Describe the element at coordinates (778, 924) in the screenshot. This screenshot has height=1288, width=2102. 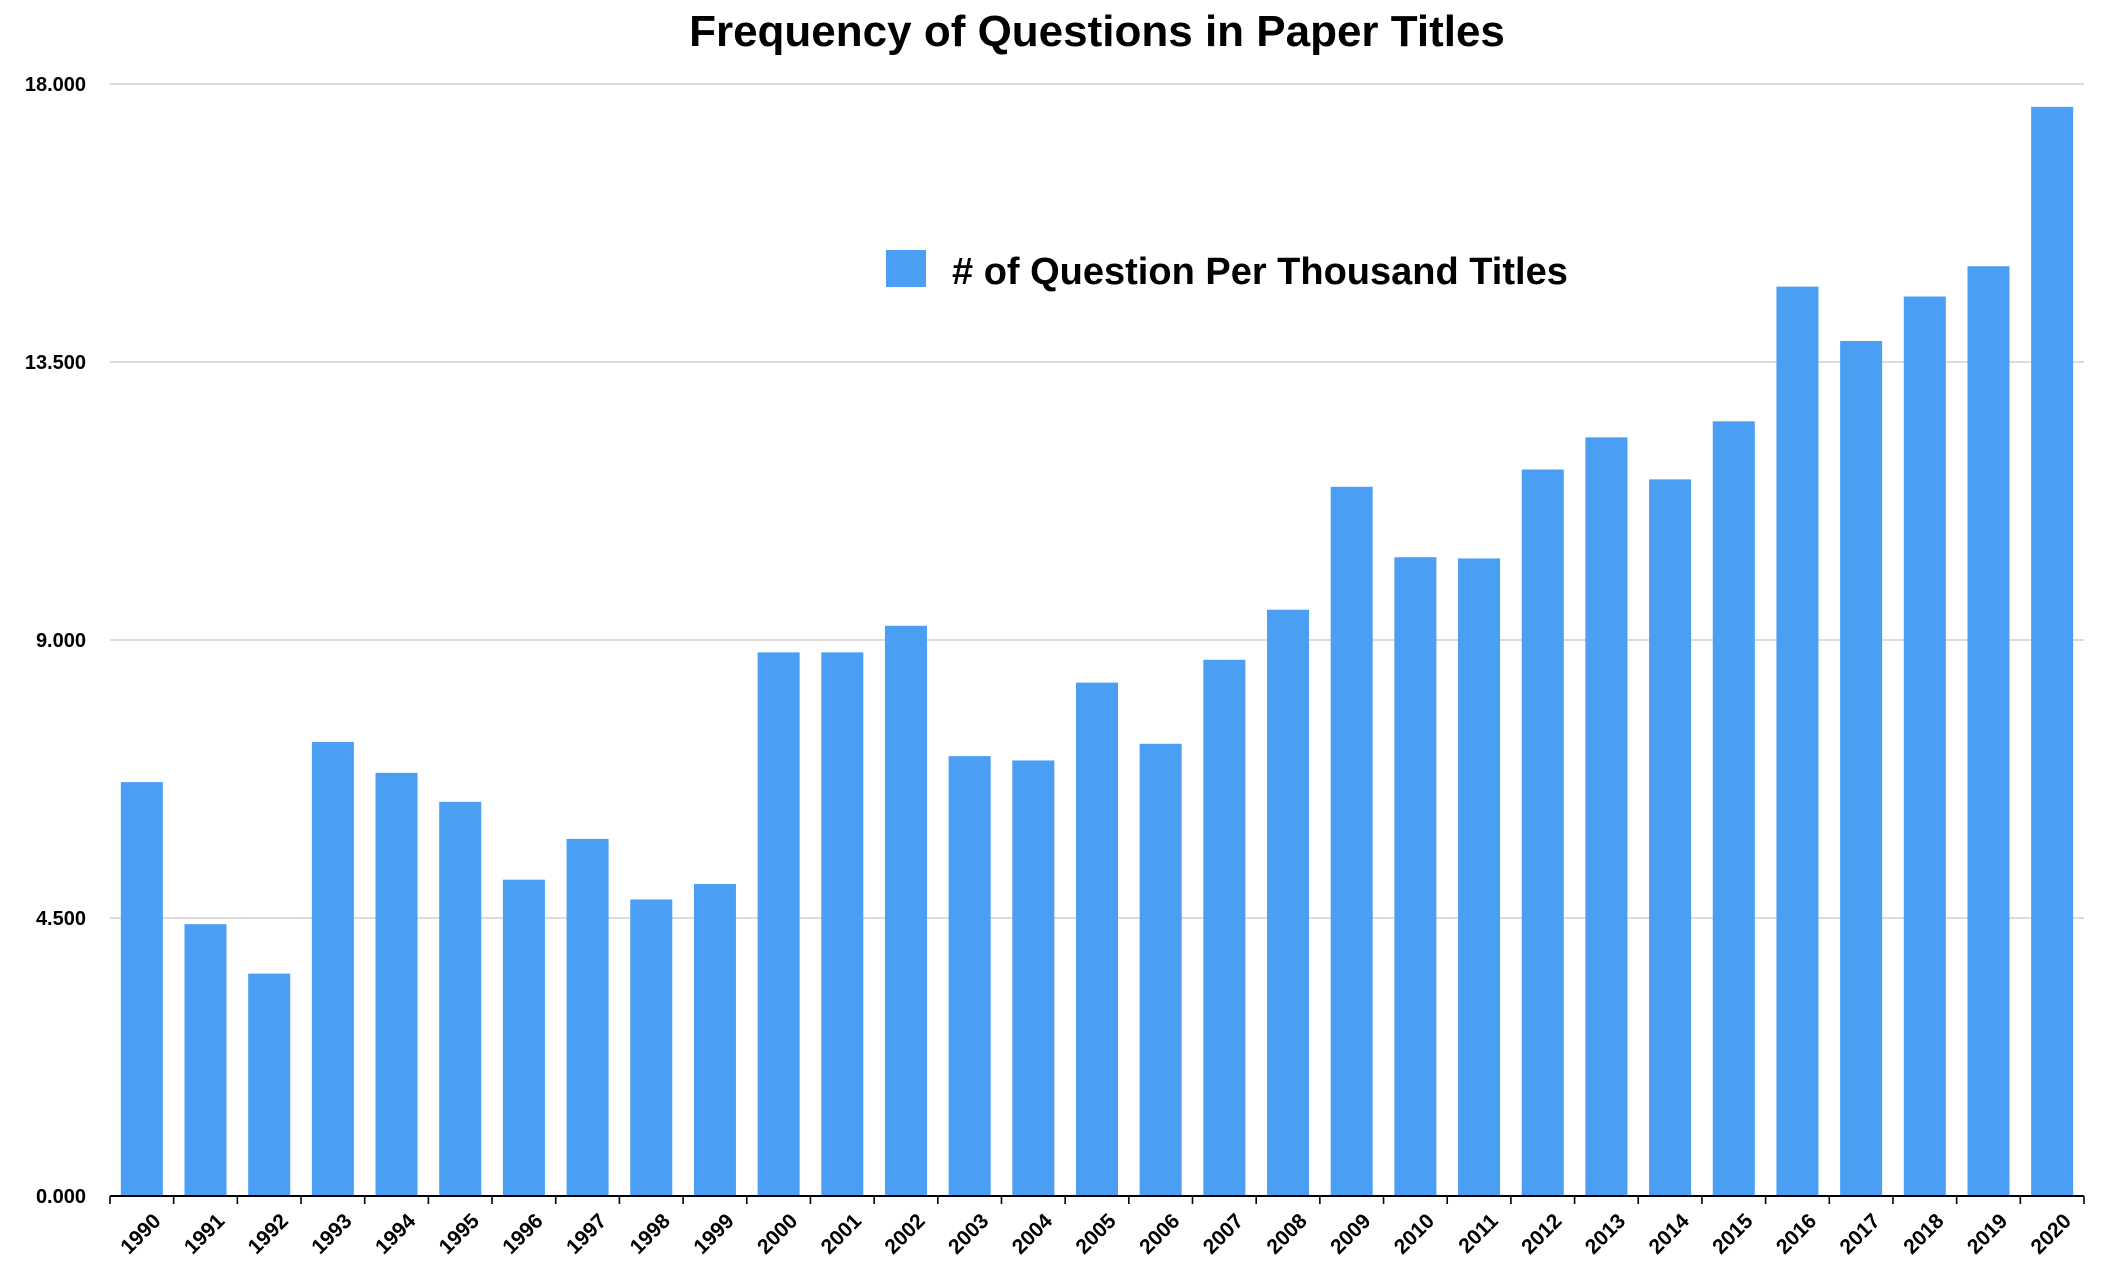
I see `bar-2000` at that location.